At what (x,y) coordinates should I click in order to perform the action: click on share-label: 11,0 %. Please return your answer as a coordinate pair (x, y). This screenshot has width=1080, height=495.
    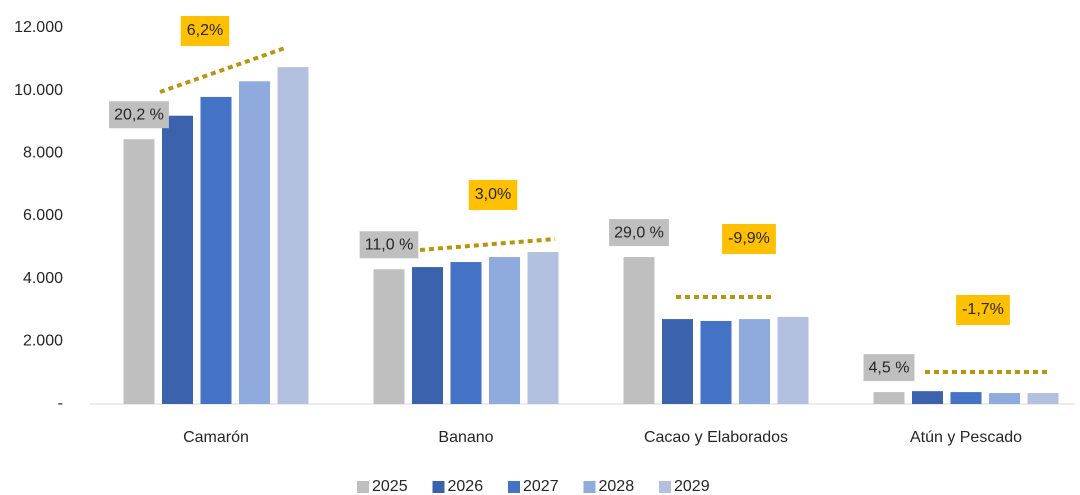
    Looking at the image, I should click on (389, 244).